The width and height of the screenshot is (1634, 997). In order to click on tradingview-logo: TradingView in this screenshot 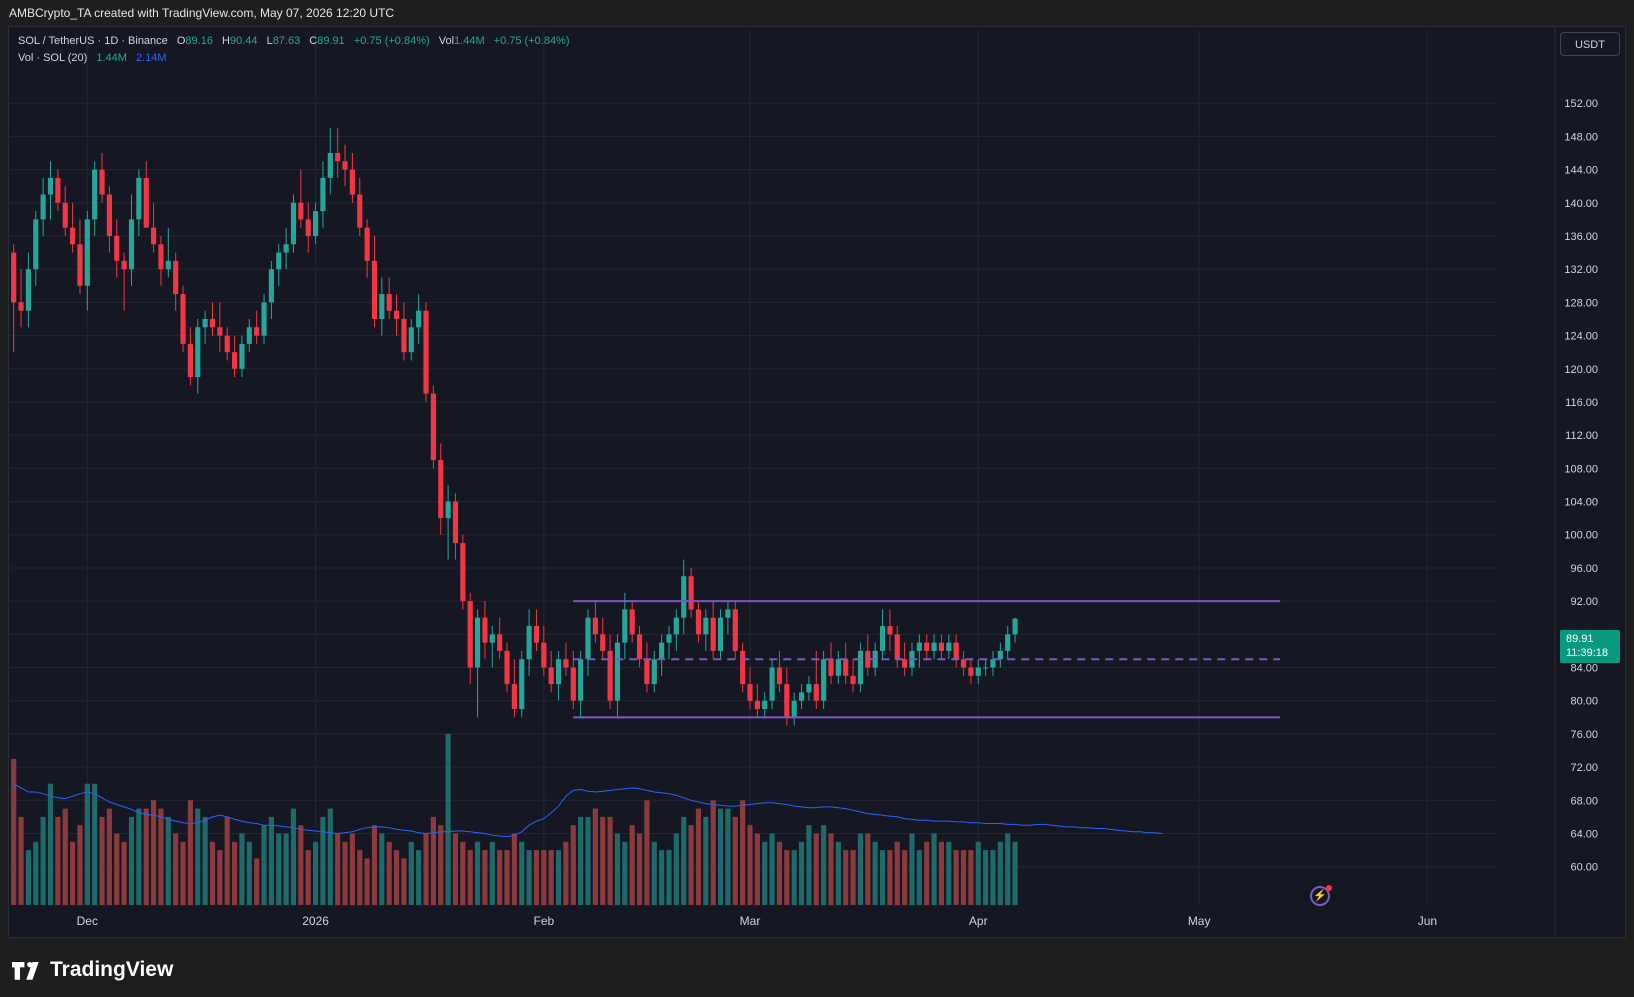, I will do `click(92, 970)`.